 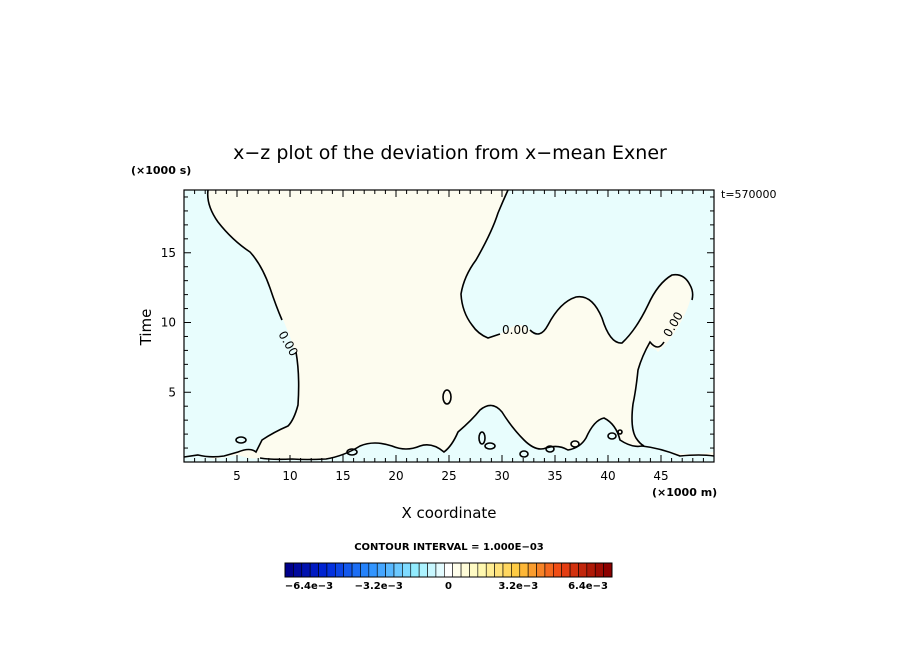 I want to click on x-axis-label: X coordinate, so click(x=448, y=513).